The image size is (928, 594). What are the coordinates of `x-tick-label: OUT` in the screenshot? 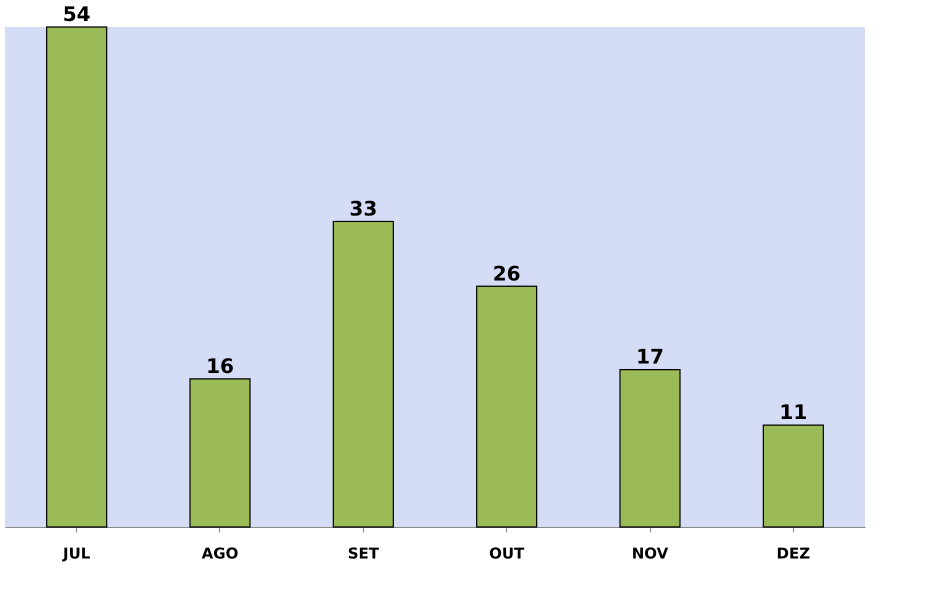 It's located at (507, 553).